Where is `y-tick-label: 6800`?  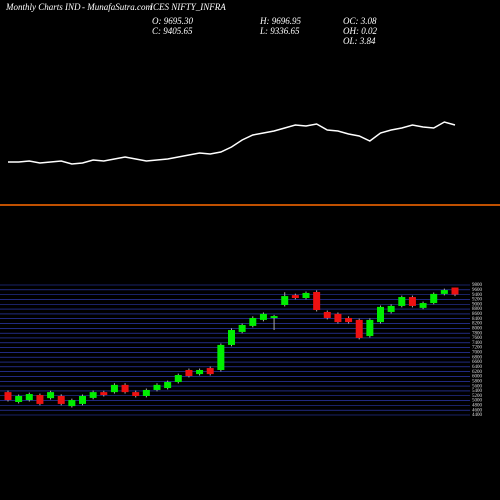 y-tick-label: 6800 is located at coordinates (477, 357).